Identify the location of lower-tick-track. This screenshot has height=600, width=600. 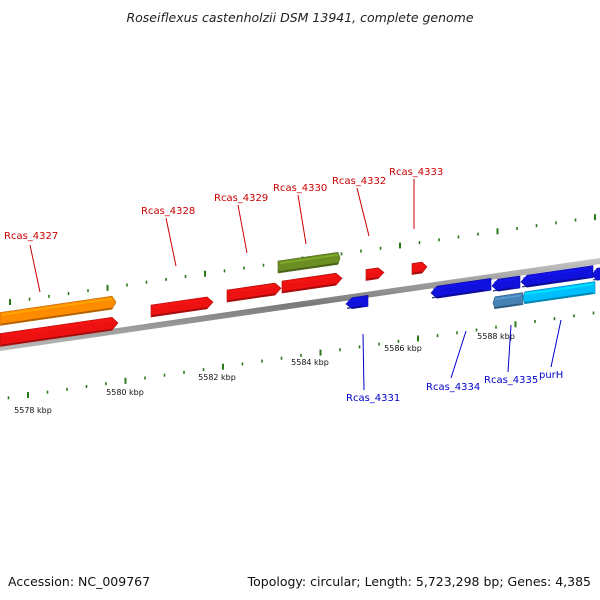
(301, 355).